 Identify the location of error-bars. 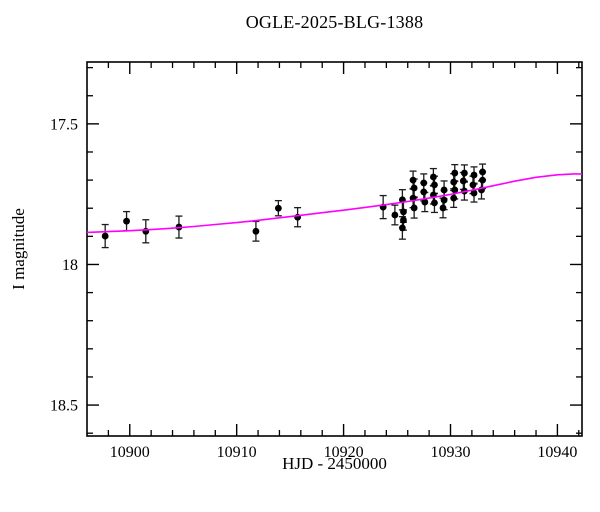
(294, 206).